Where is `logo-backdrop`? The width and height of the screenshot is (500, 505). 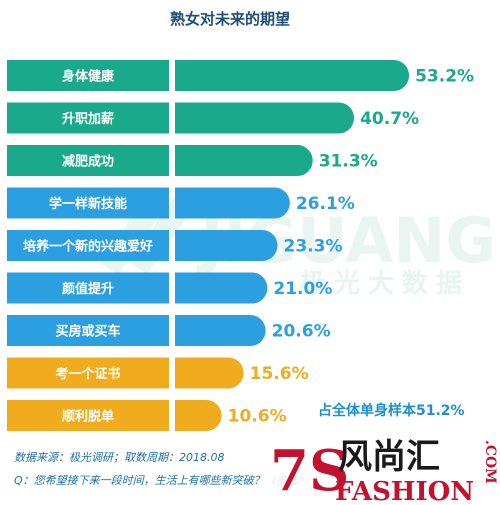
logo-backdrop is located at coordinates (384, 467).